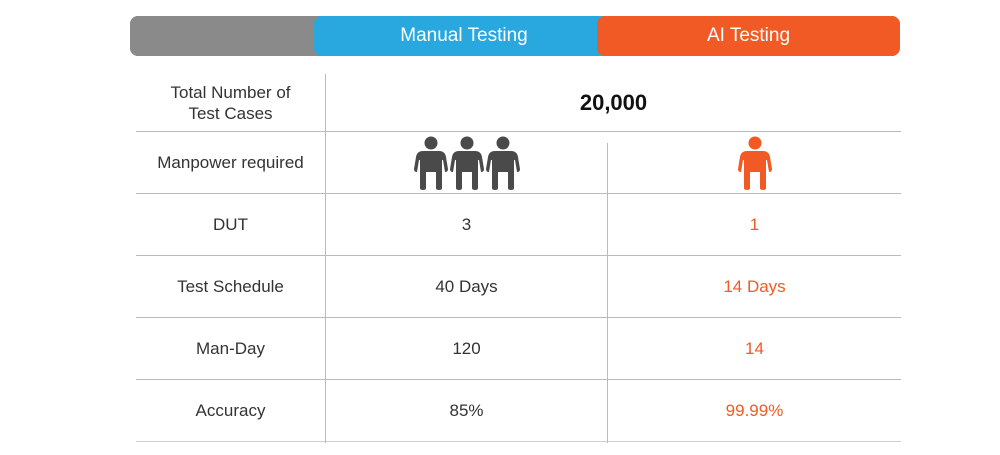 The image size is (1000, 455). What do you see at coordinates (748, 36) in the screenshot?
I see `header-ai-testing: AI Testing` at bounding box center [748, 36].